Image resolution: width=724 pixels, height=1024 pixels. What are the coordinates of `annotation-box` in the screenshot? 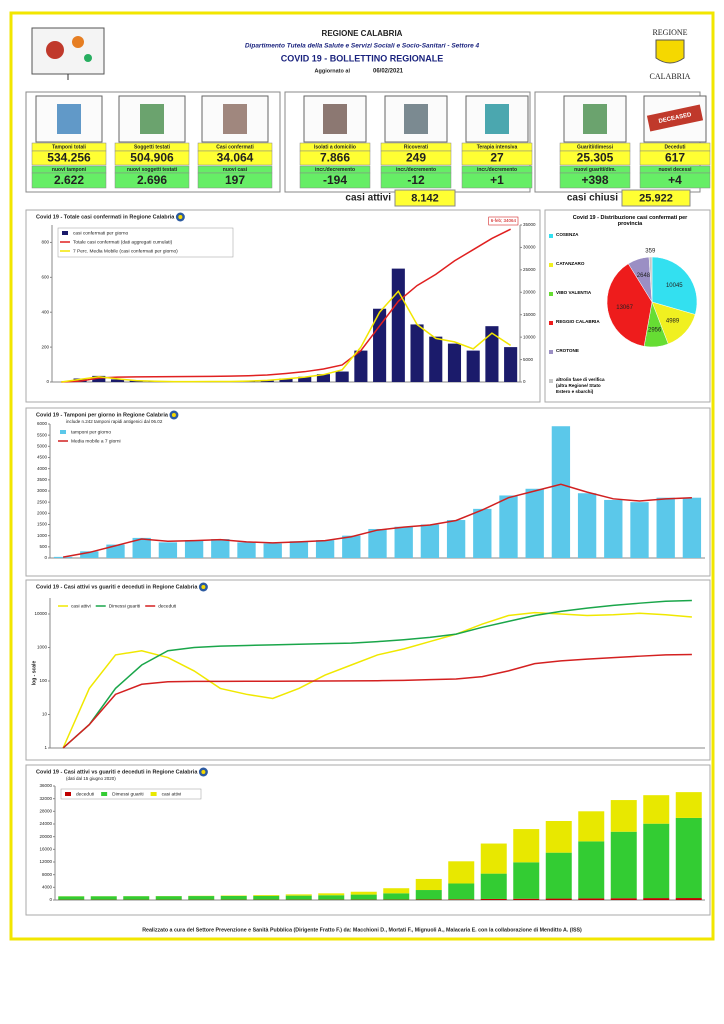 It's located at (503, 221).